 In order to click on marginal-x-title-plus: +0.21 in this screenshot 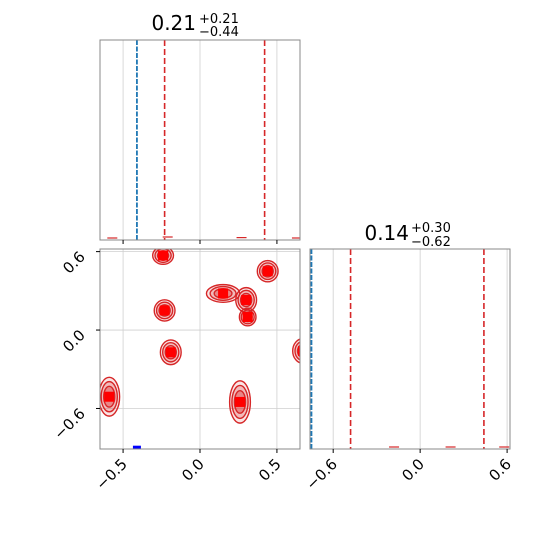, I will do `click(219, 19)`.